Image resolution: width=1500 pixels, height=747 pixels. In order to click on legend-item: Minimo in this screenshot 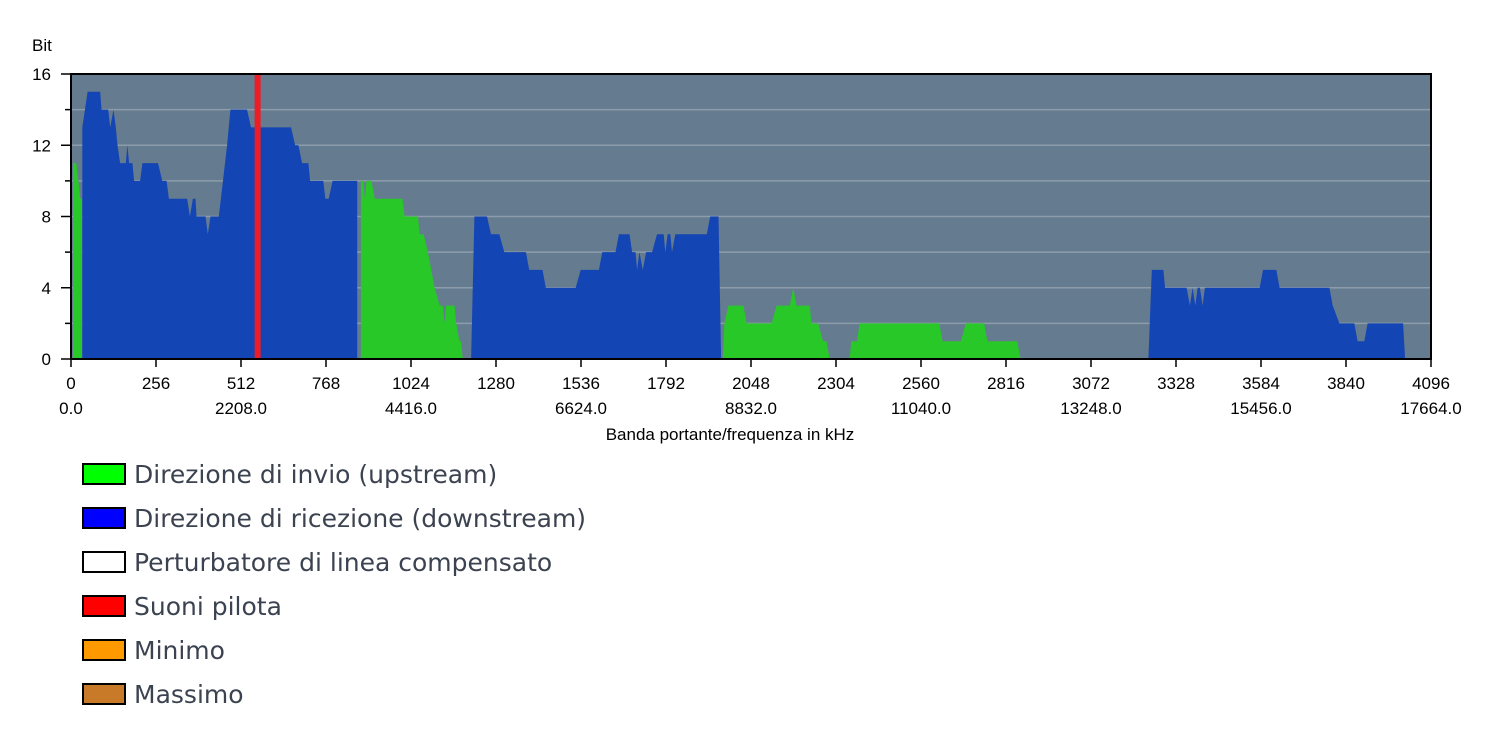, I will do `click(334, 650)`.